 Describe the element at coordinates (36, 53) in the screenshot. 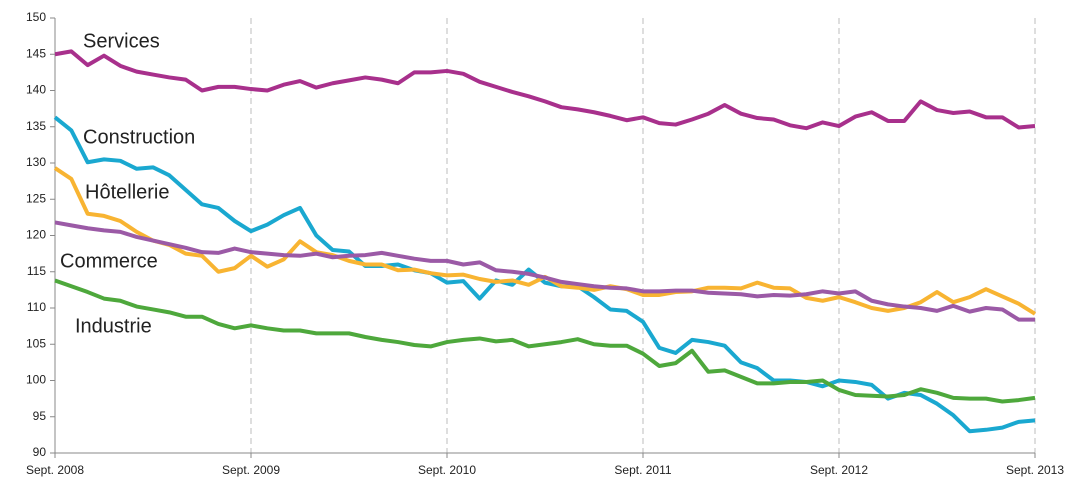

I see `y-tick-label: 145` at that location.